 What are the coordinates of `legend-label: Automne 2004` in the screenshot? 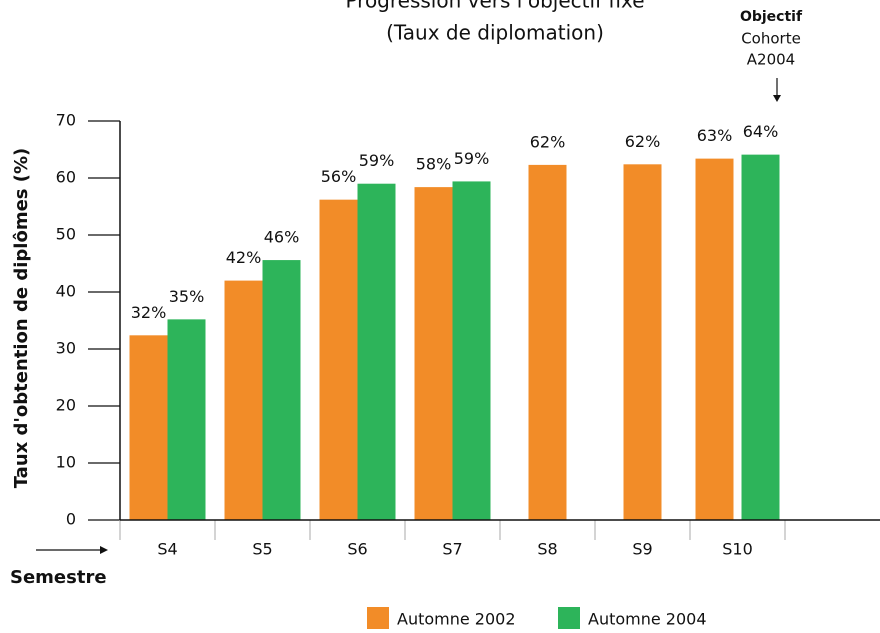 It's located at (647, 619).